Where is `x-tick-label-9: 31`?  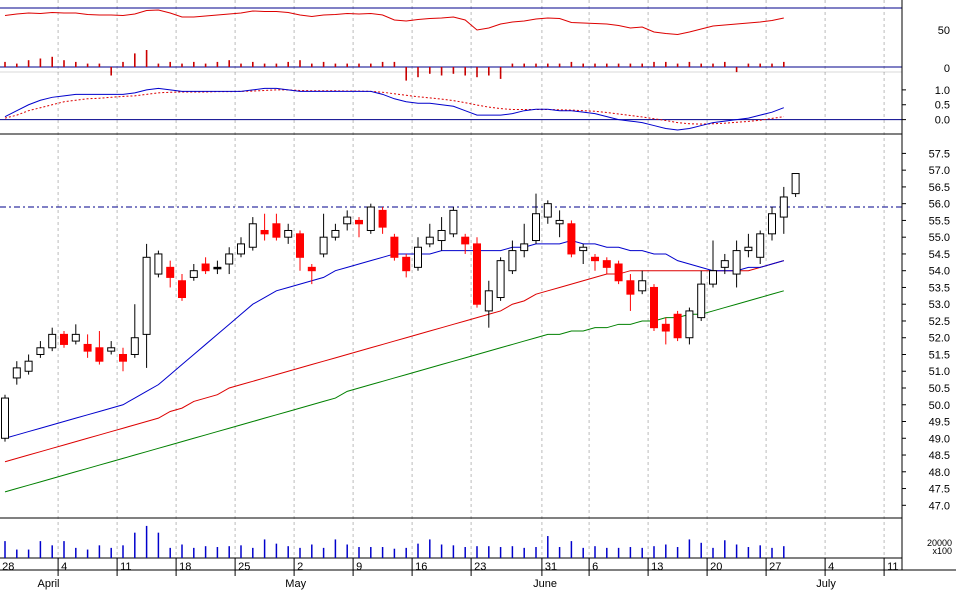
x-tick-label-9: 31 is located at coordinates (551, 567).